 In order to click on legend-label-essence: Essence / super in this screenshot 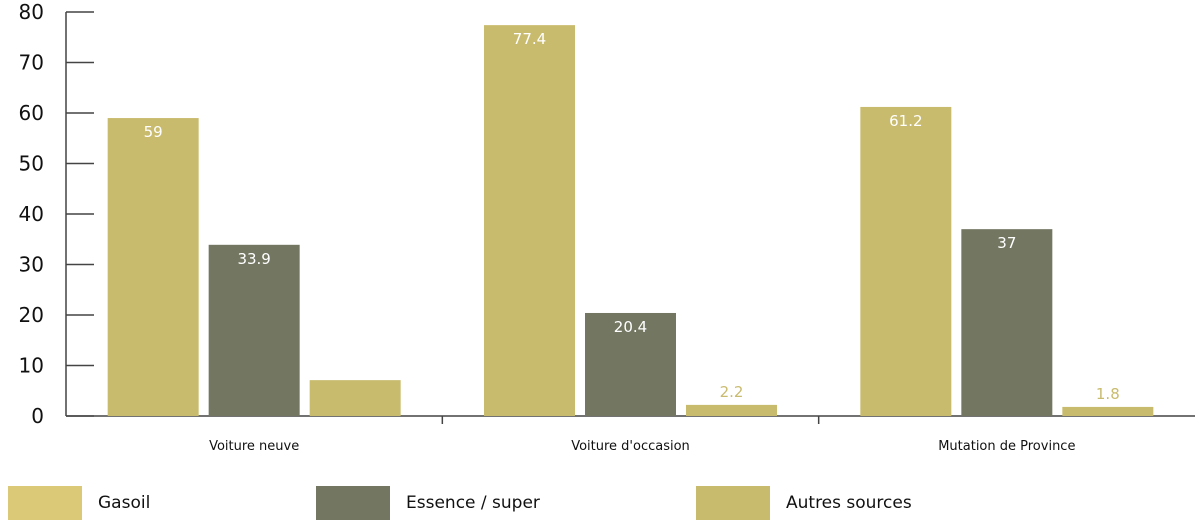, I will do `click(473, 503)`.